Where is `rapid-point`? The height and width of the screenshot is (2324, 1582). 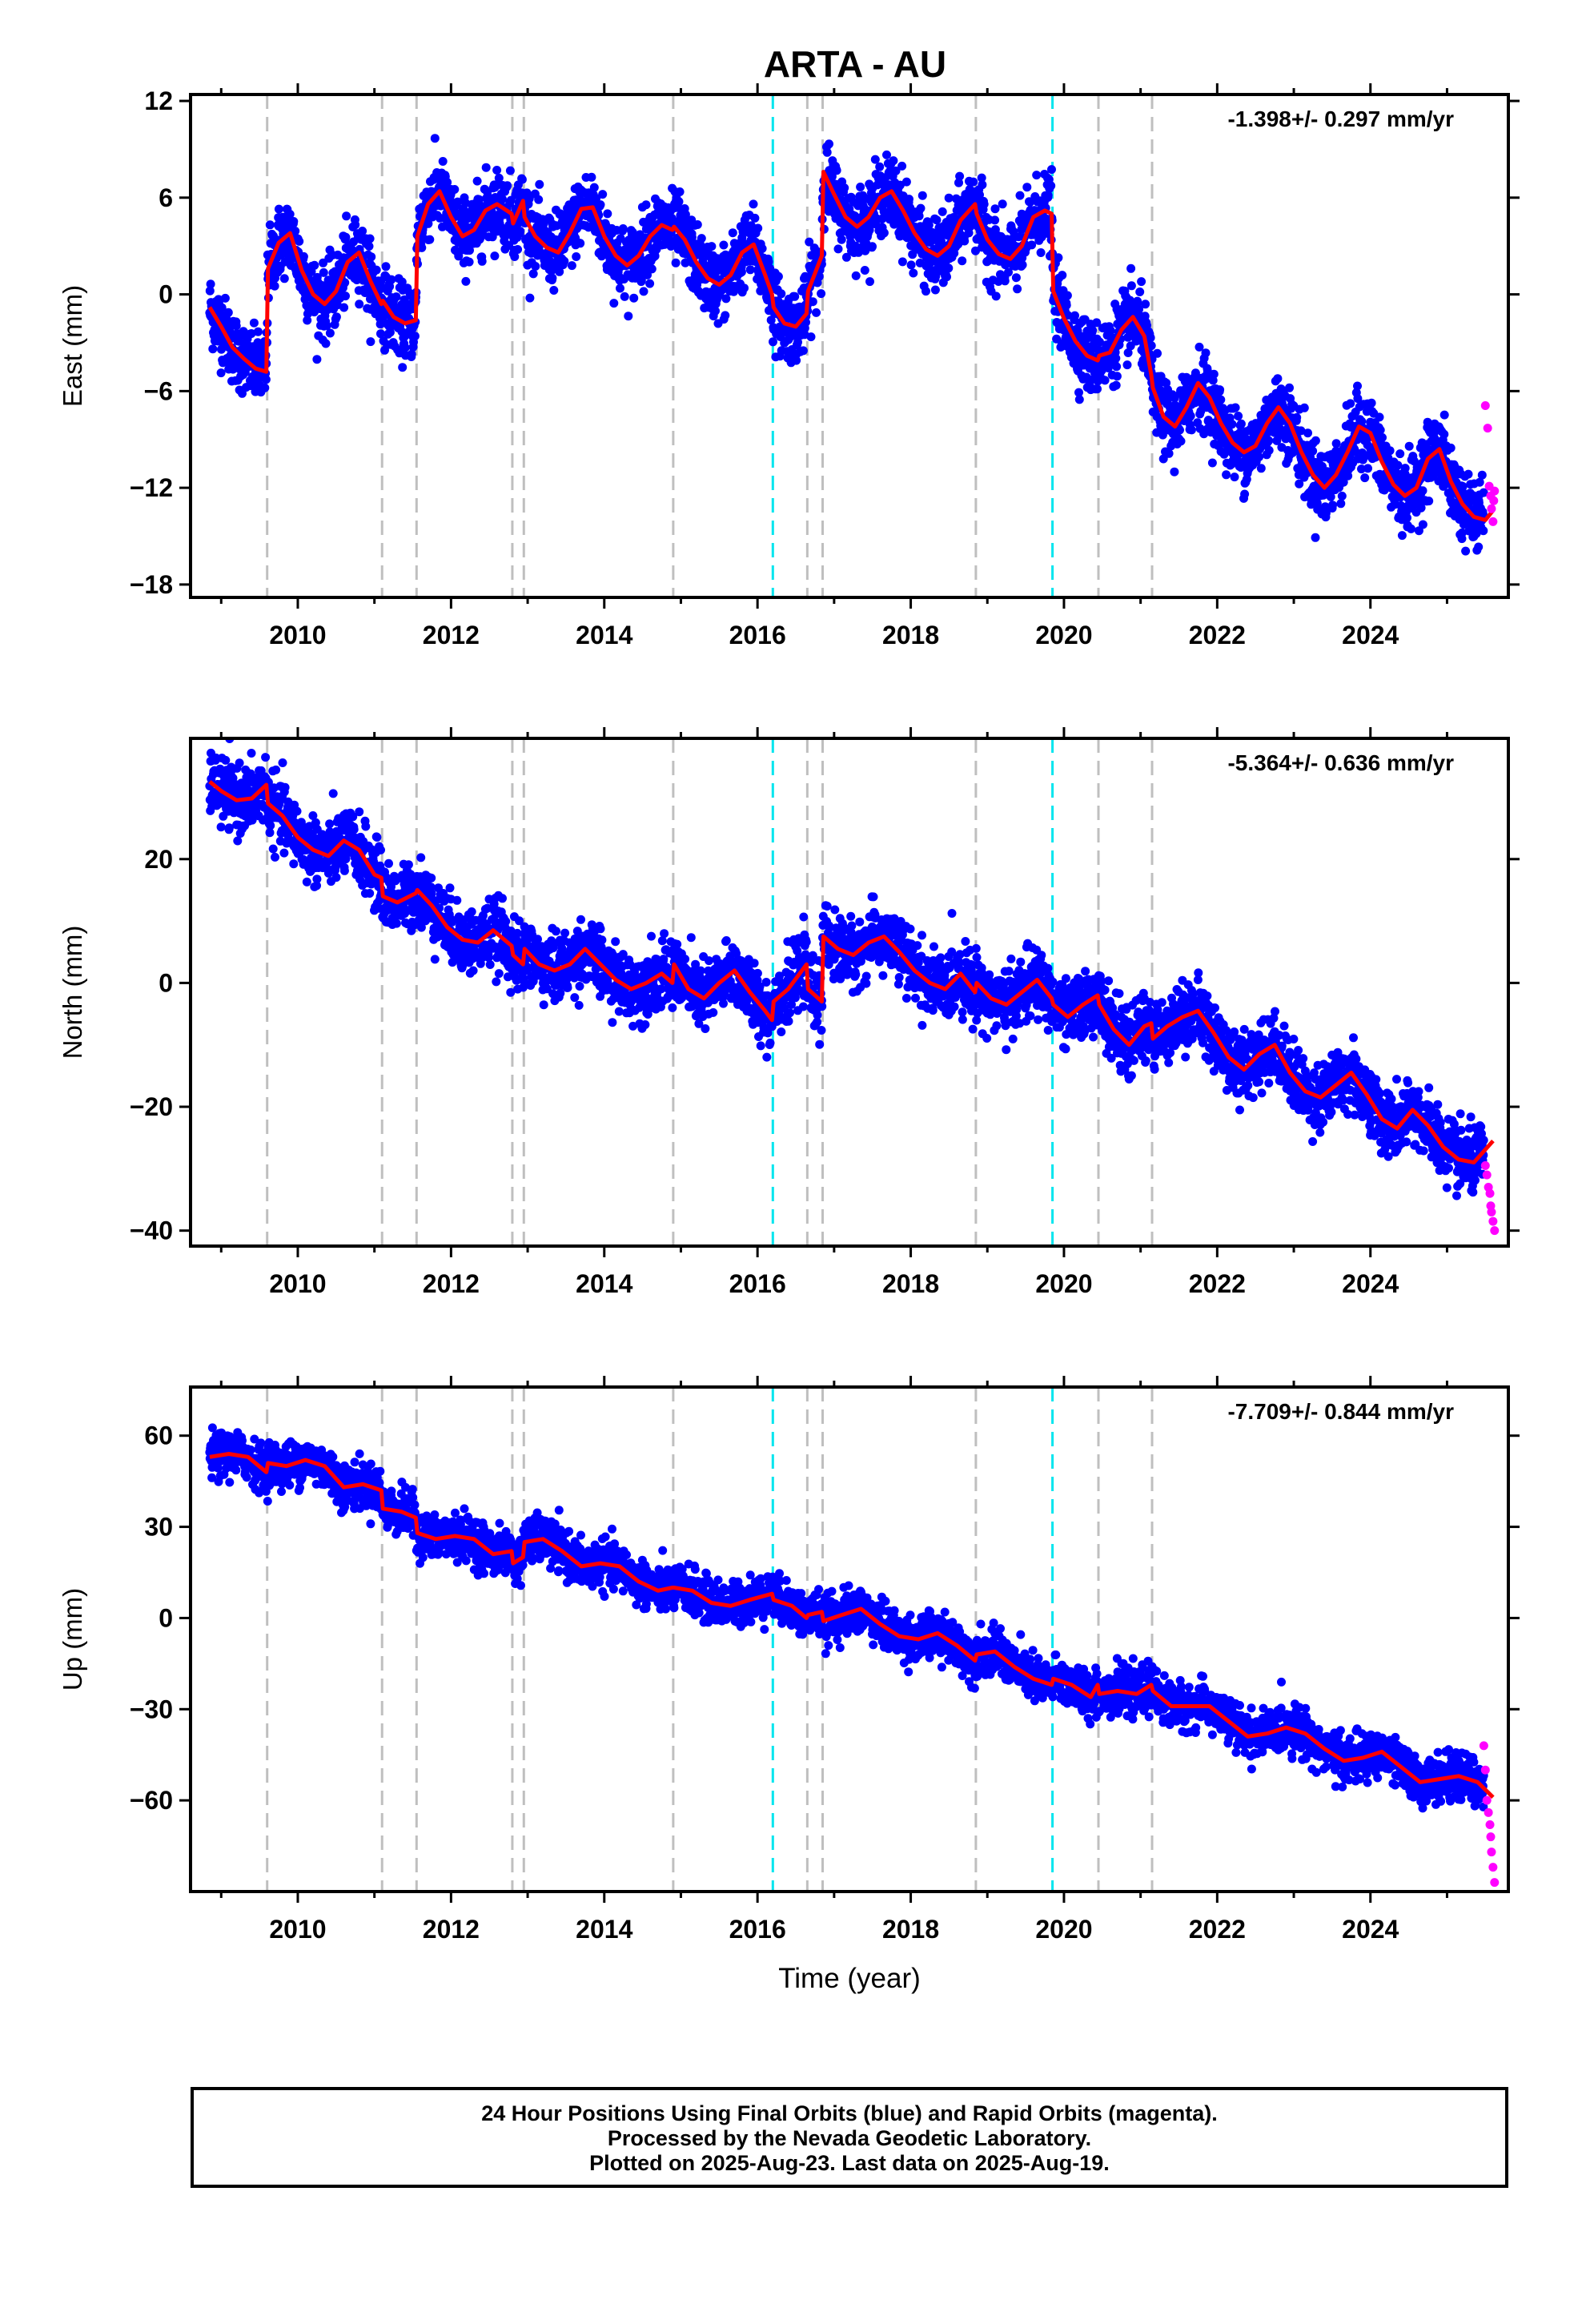 rapid-point is located at coordinates (1488, 429).